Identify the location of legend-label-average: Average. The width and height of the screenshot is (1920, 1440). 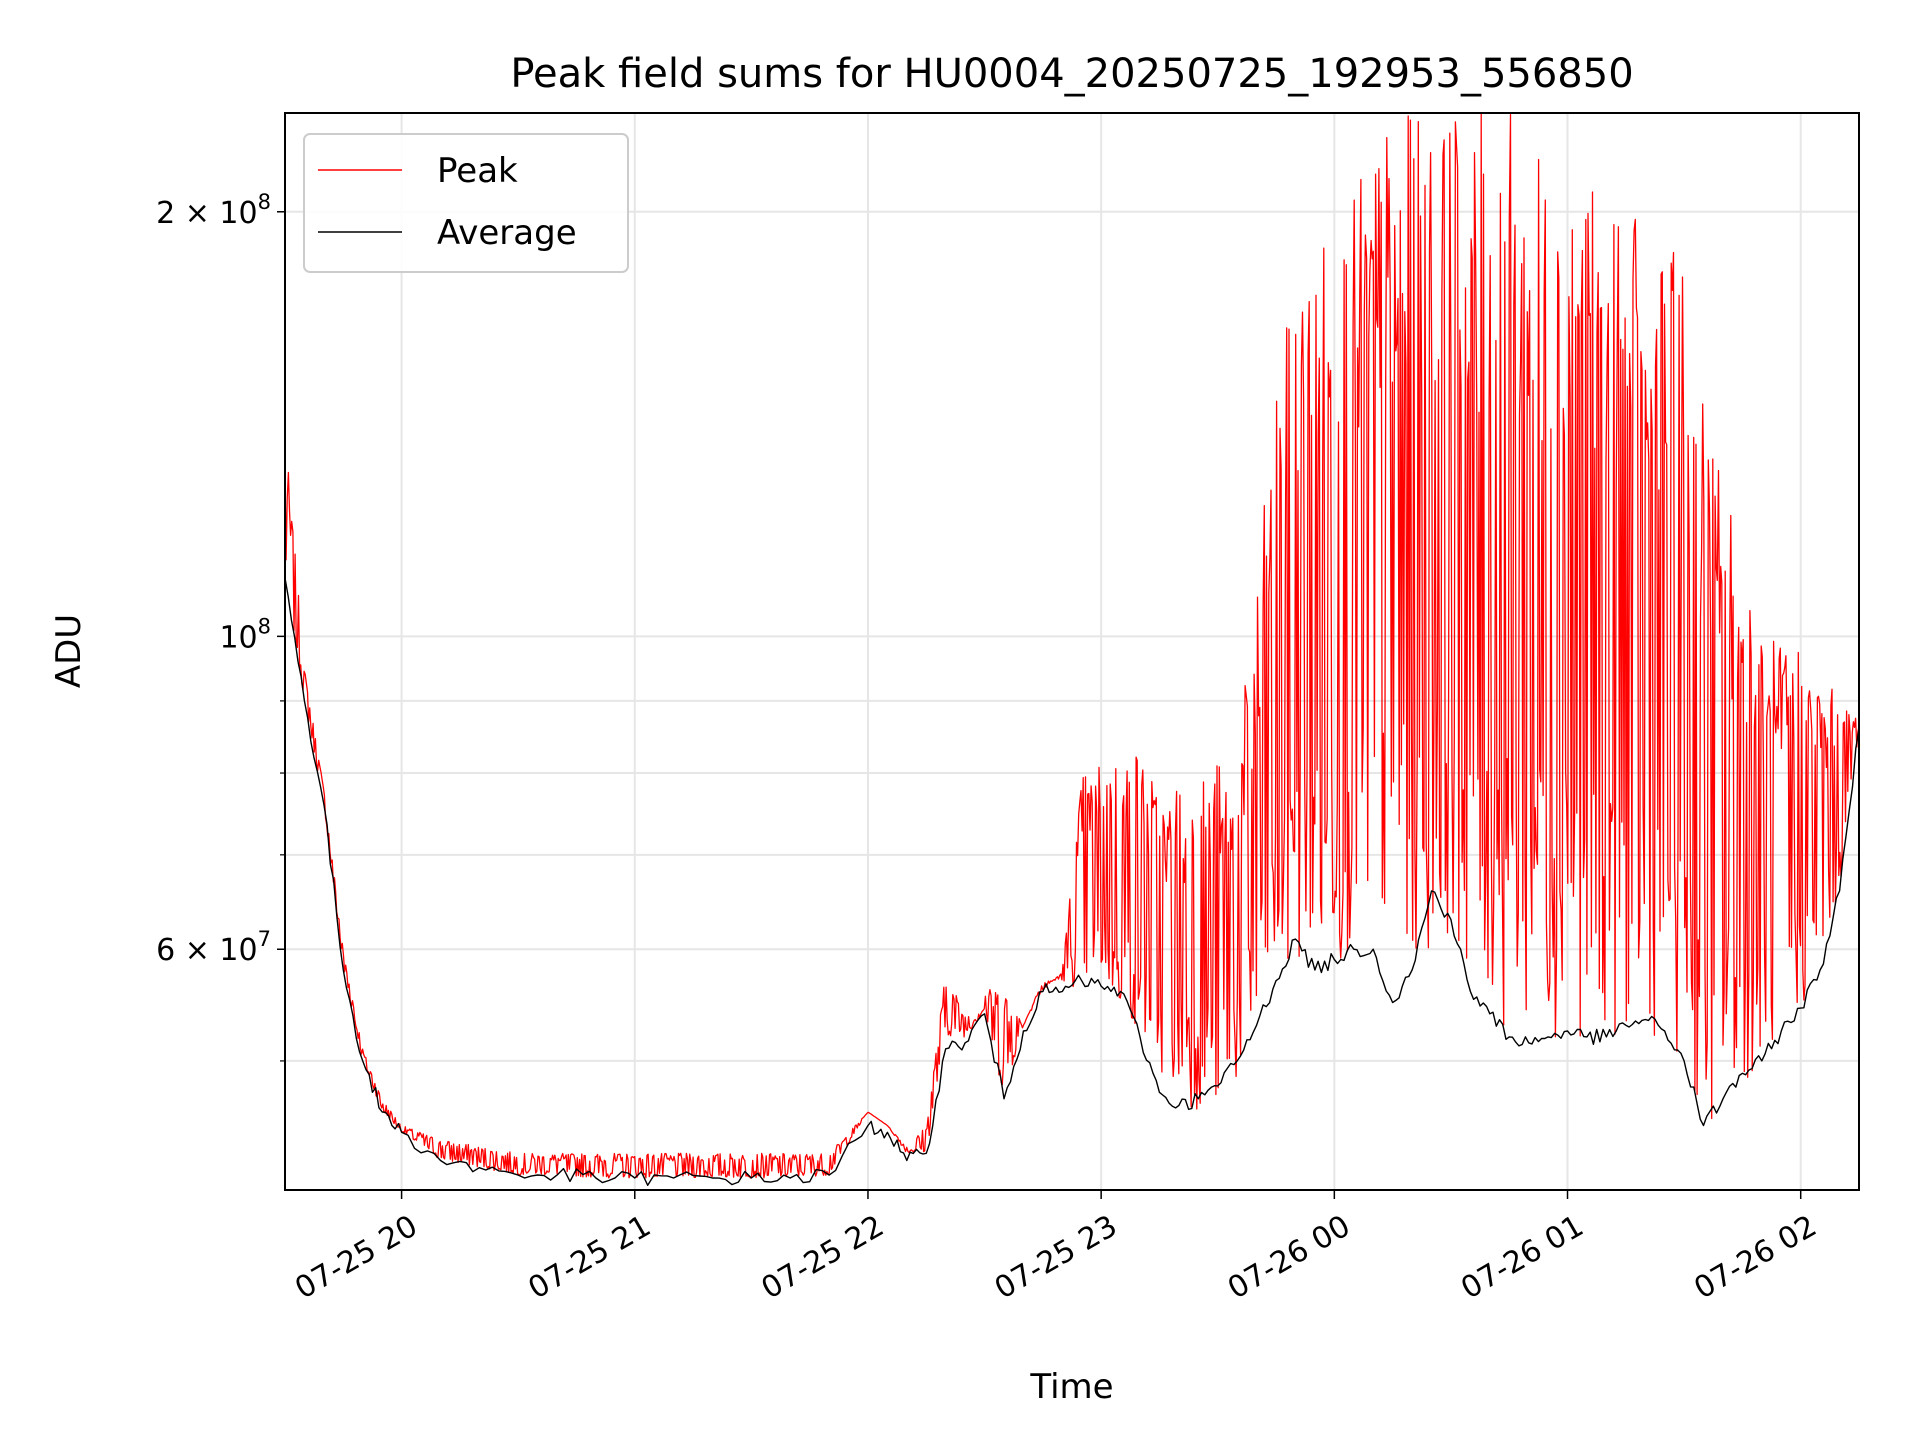
(507, 233).